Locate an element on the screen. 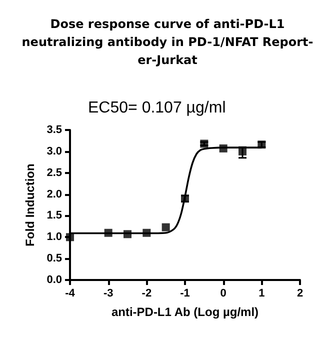  y-tick-label: 1.5 is located at coordinates (54, 216).